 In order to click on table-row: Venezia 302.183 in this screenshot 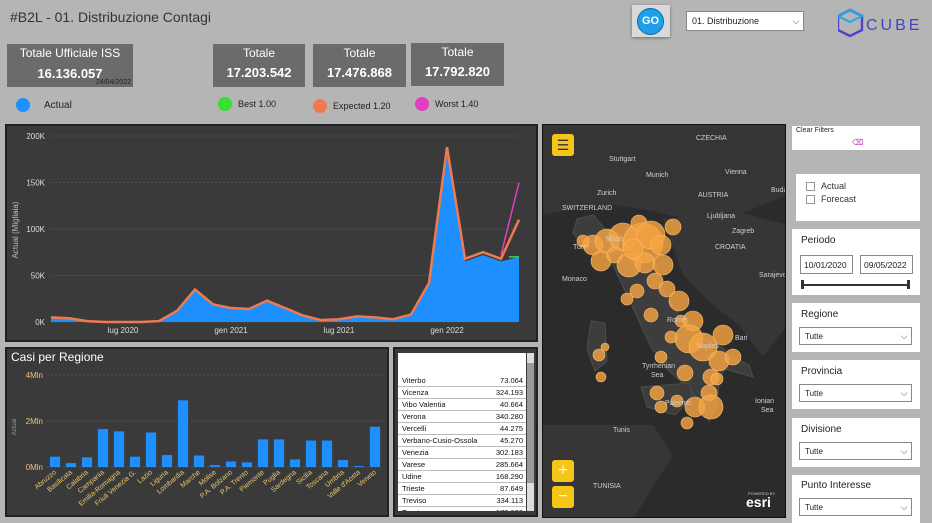, I will do `click(462, 453)`.